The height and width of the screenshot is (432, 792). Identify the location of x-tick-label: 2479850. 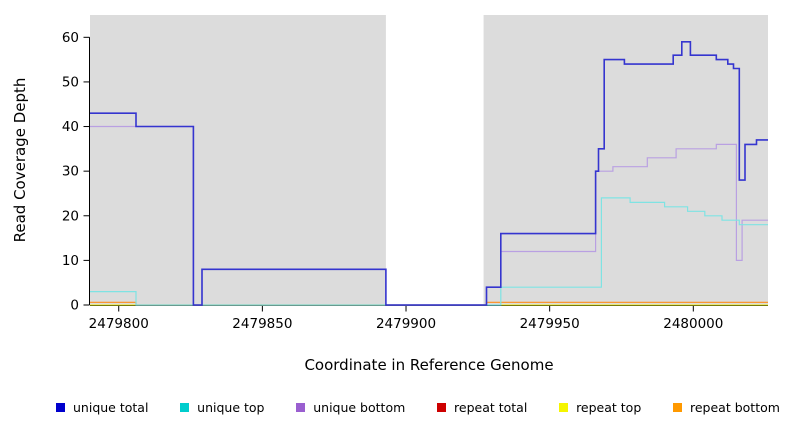
(262, 324).